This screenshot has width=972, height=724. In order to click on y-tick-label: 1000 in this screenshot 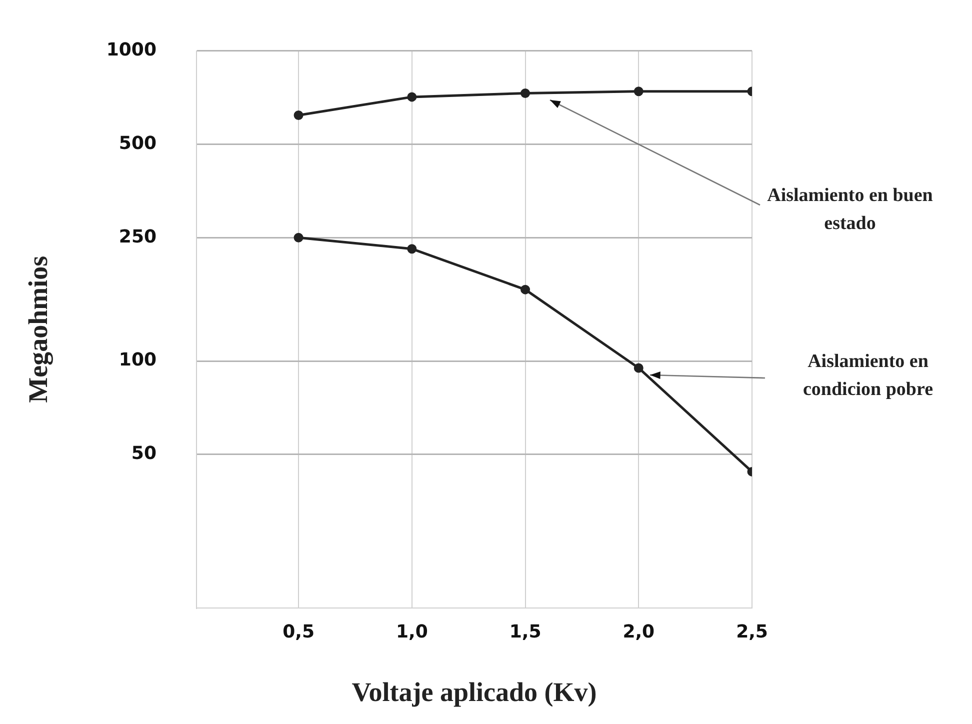, I will do `click(131, 49)`.